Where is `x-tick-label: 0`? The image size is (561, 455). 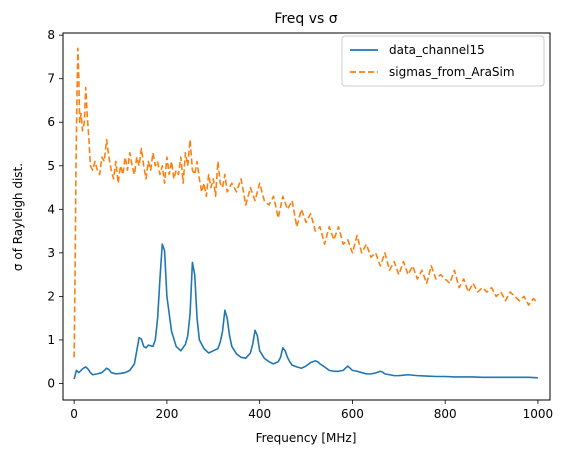
x-tick-label: 0 is located at coordinates (74, 414).